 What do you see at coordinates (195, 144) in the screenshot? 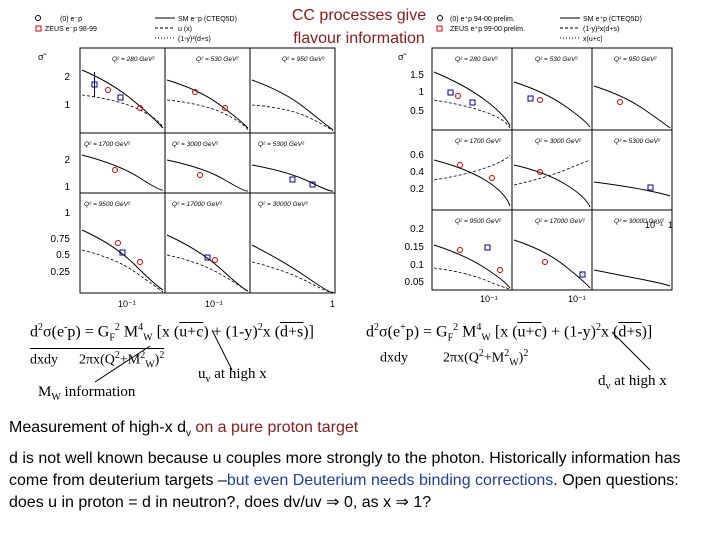
I see `left-q2-2-2: Q² = 3000 GeV²` at bounding box center [195, 144].